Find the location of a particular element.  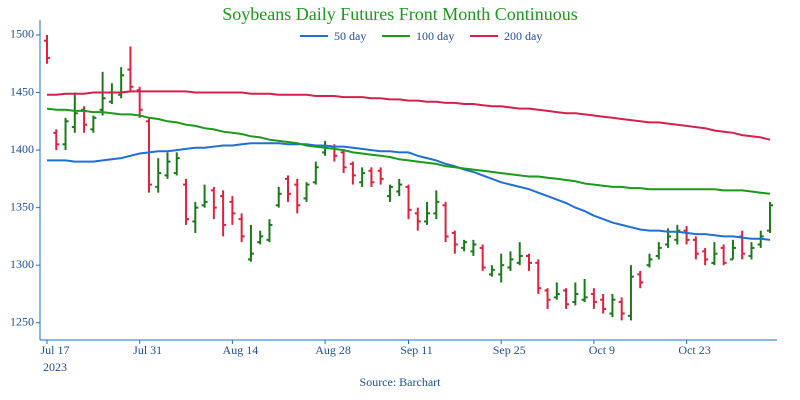

y-tick-label: 1400 is located at coordinates (22, 149).